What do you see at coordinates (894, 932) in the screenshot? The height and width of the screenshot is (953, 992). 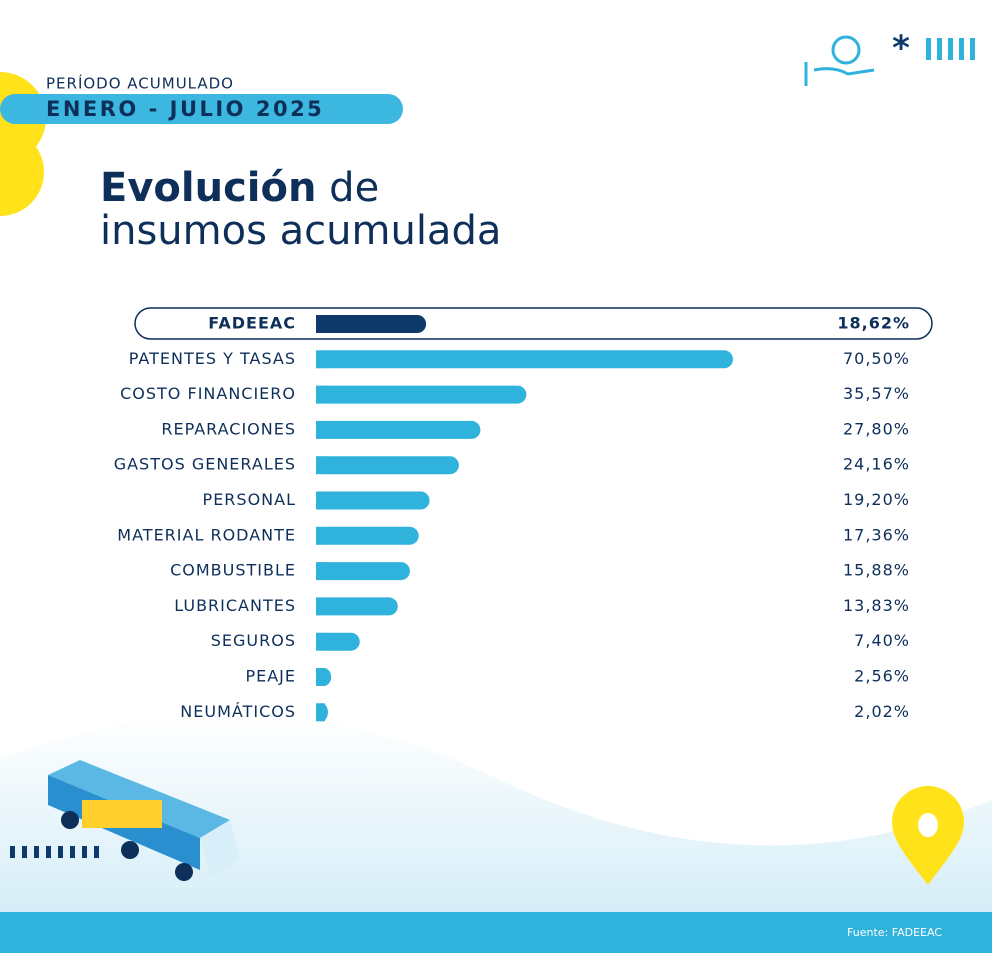 I see `source: Fuente: FADEEAC` at bounding box center [894, 932].